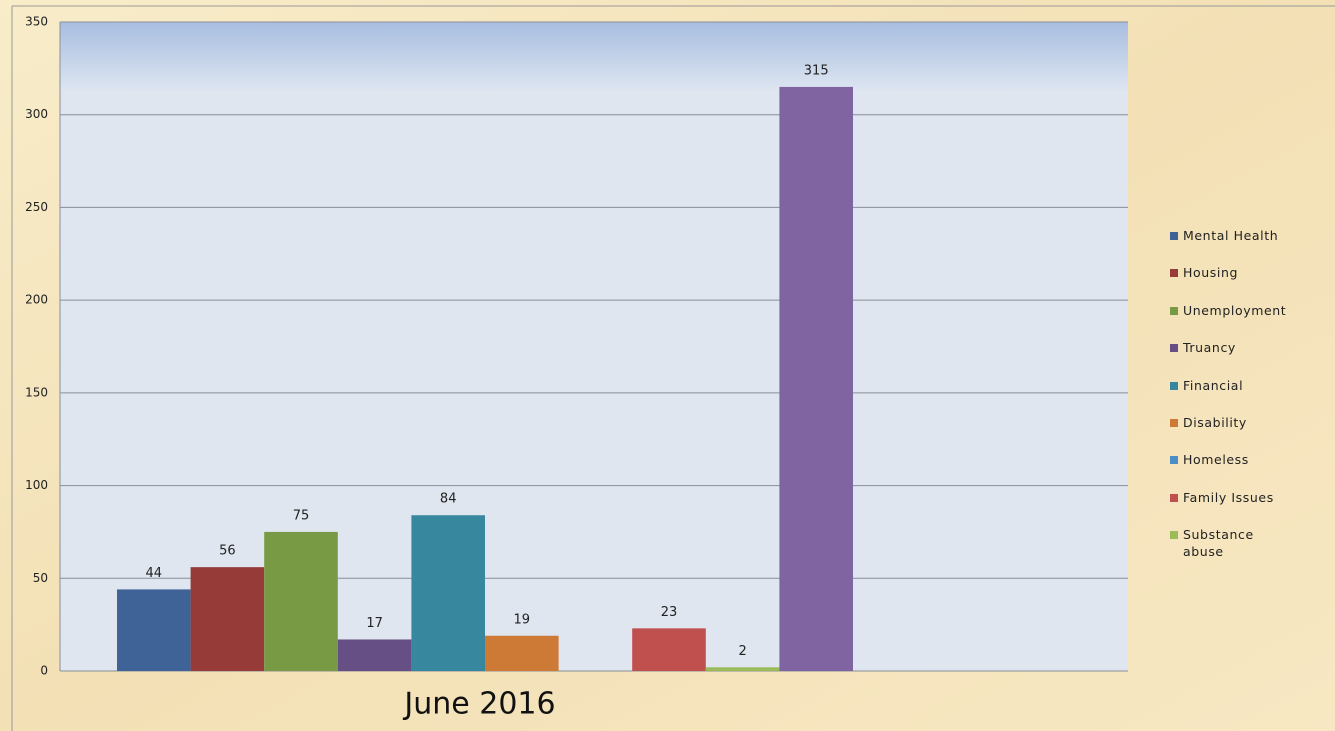 This screenshot has width=1335, height=731. I want to click on legend-label: Truancy, so click(1209, 348).